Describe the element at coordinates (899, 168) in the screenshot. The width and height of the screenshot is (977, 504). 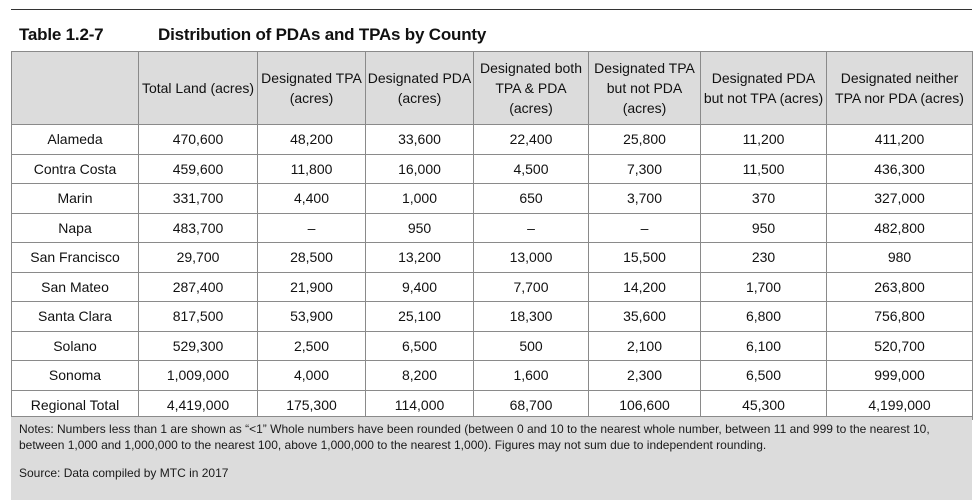
I see `value-cell: 436,300` at that location.